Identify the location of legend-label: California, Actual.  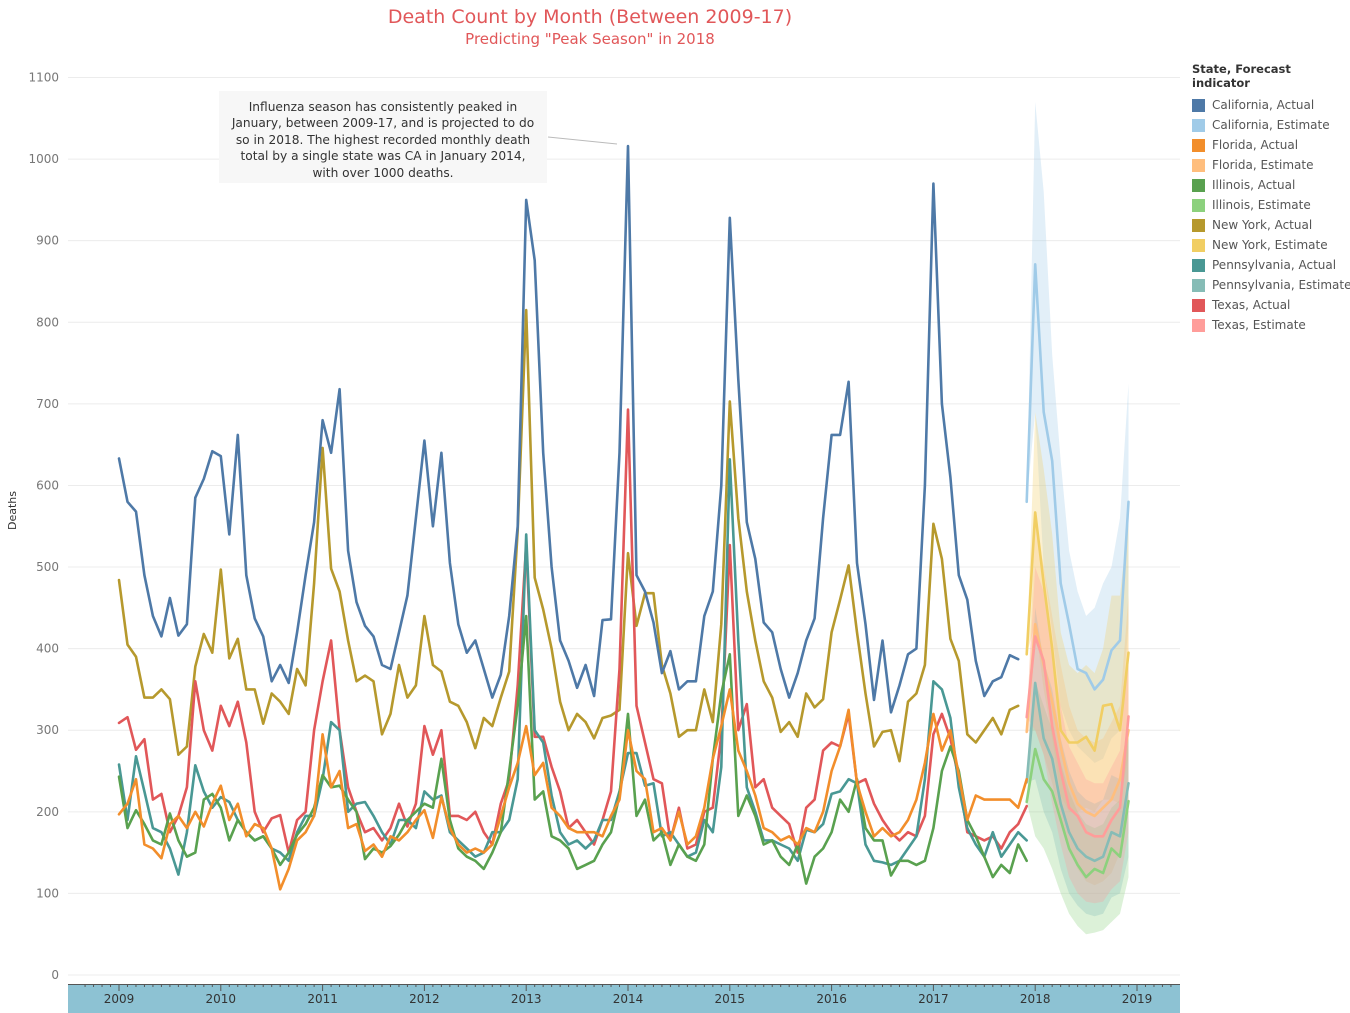
(1263, 105).